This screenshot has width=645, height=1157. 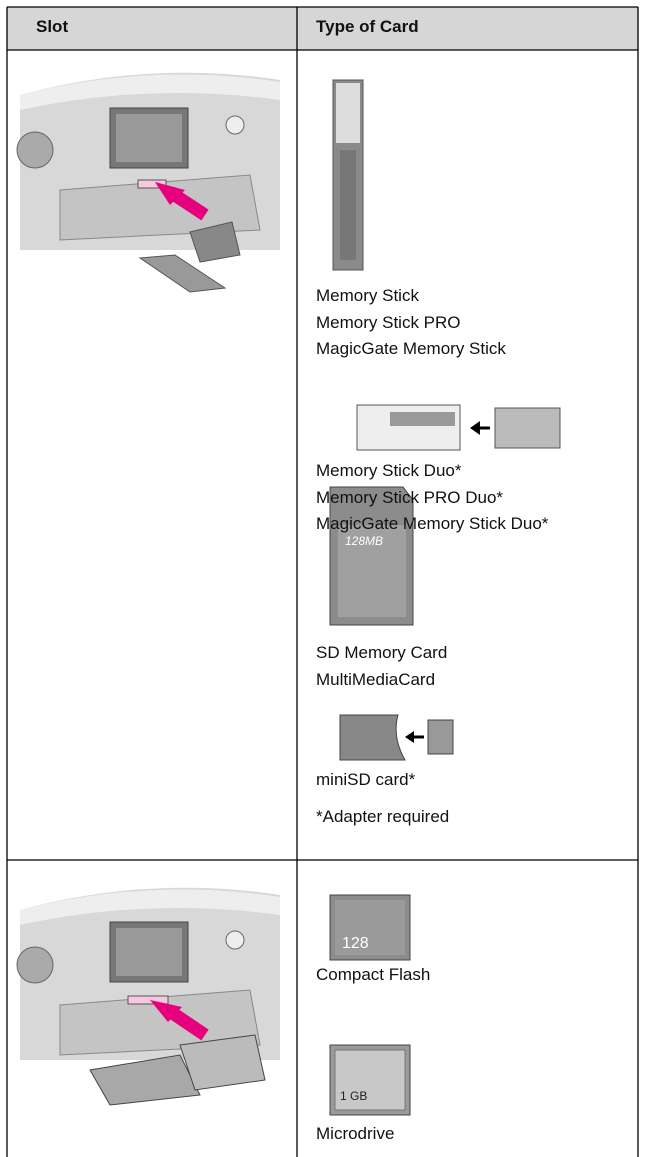 I want to click on header-background, so click(x=322, y=28).